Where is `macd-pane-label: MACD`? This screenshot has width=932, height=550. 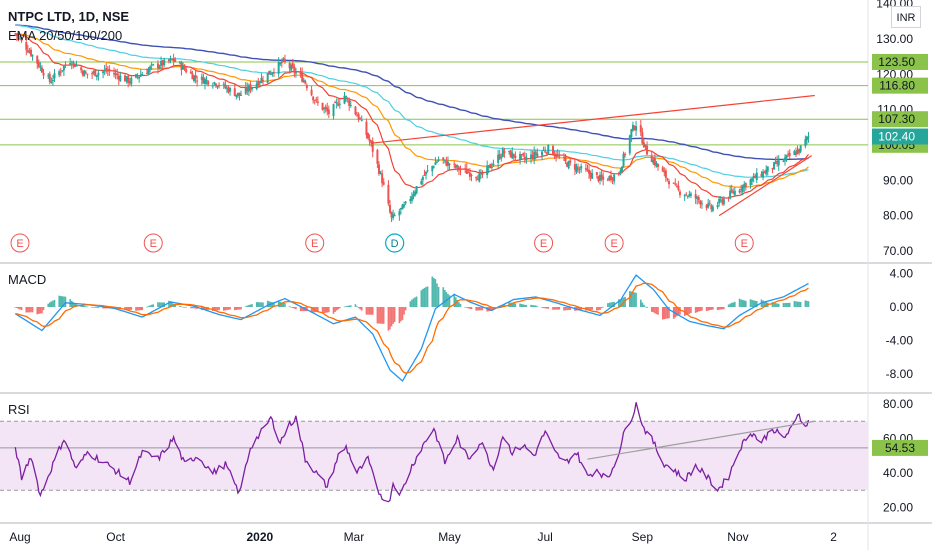
macd-pane-label: MACD is located at coordinates (27, 279).